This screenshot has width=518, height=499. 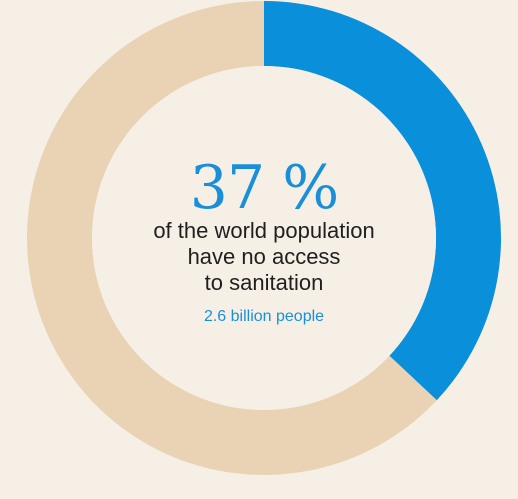 I want to click on people-count-label: 2.6 billion people, so click(x=264, y=316).